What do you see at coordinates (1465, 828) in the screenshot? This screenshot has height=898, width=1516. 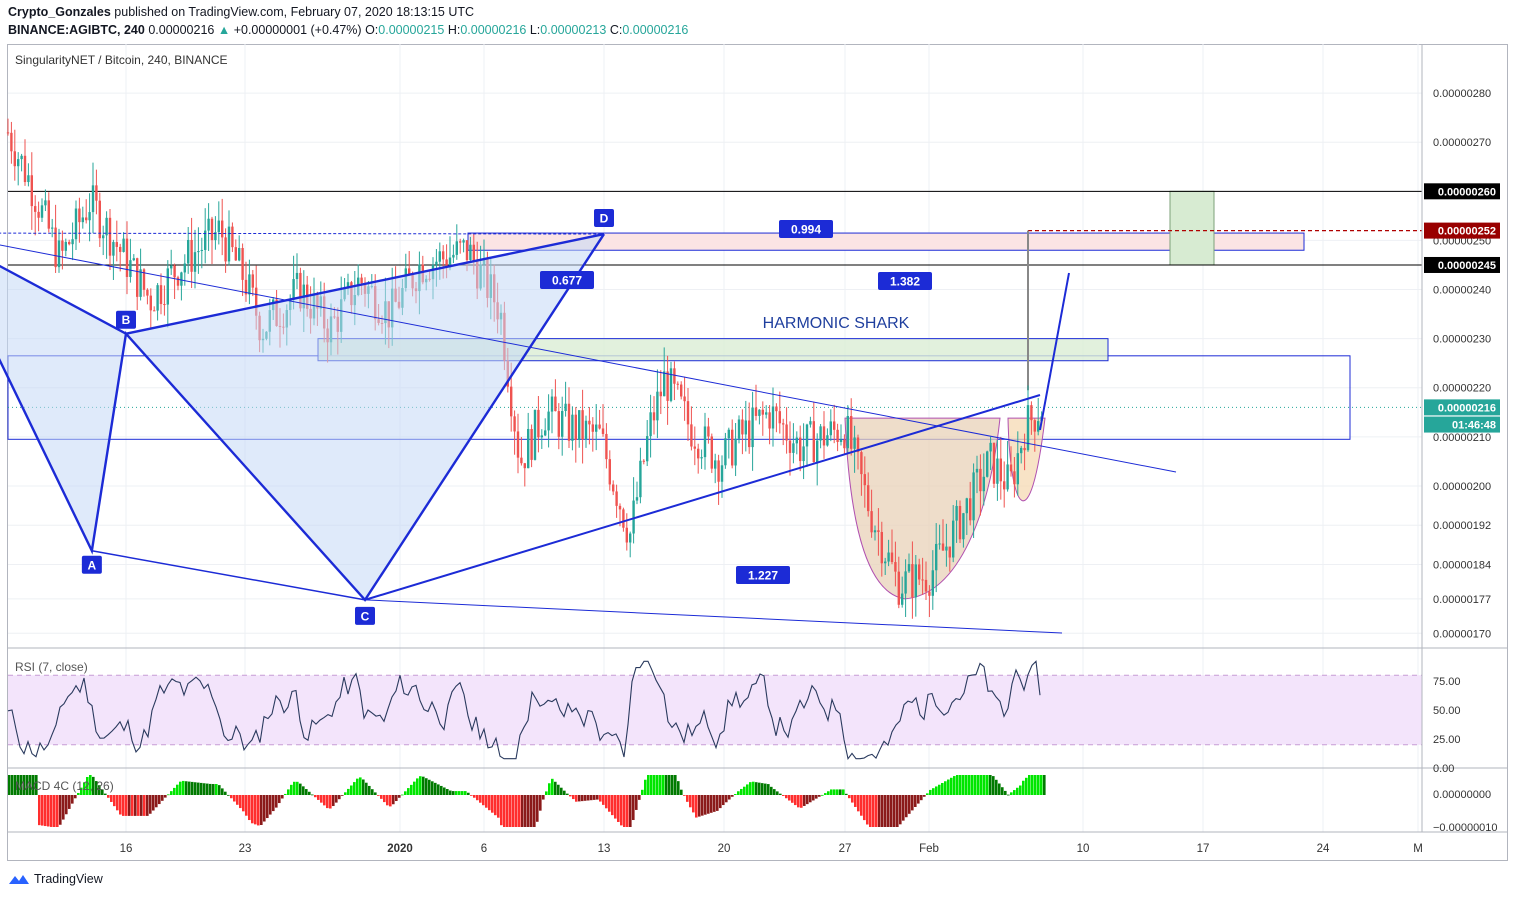 I see `macd-tick: −0.00000010` at bounding box center [1465, 828].